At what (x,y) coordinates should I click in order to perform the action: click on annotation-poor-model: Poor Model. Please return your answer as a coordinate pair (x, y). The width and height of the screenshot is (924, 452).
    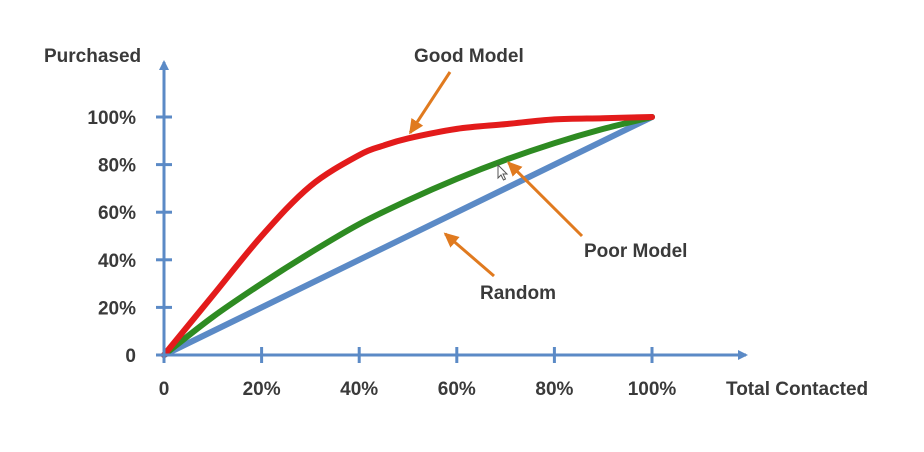
    Looking at the image, I should click on (635, 251).